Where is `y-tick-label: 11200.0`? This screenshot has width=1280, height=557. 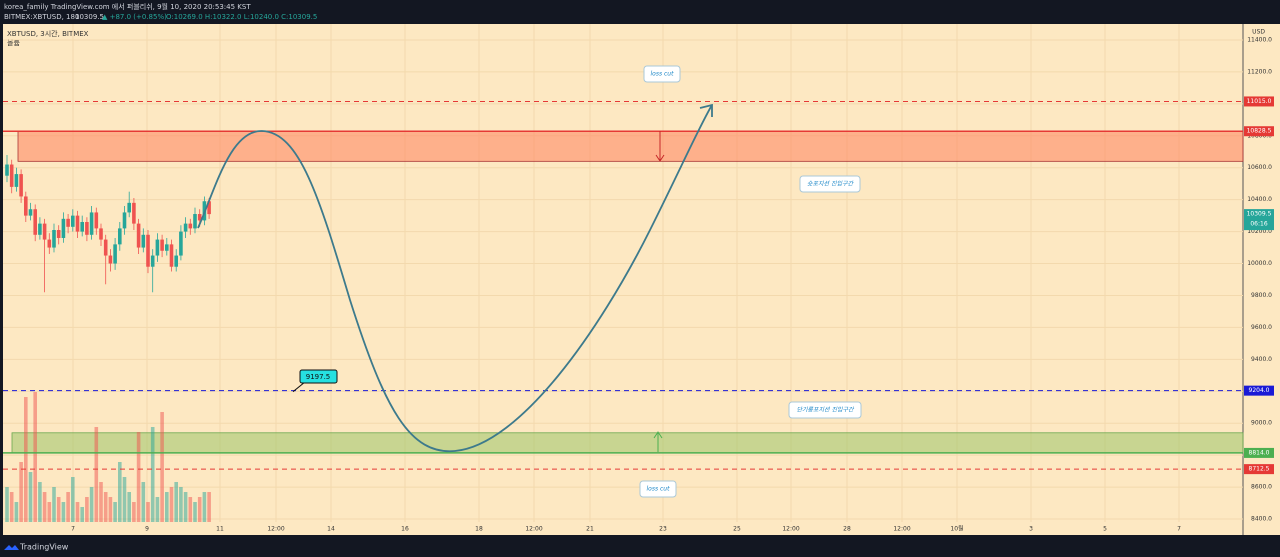
y-tick-label: 11200.0 is located at coordinates (1259, 71).